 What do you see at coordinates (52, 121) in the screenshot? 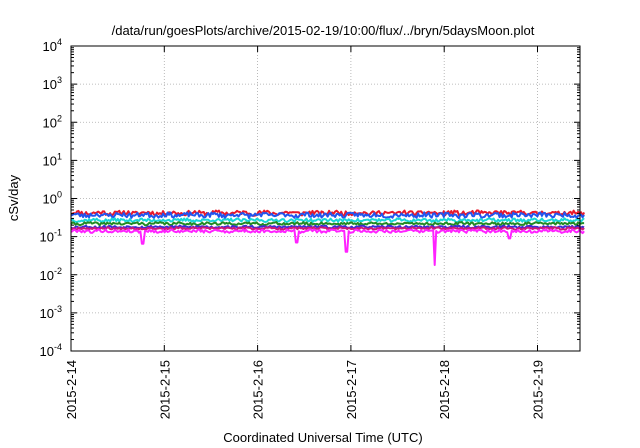
I see `y-tick-label: 10²` at bounding box center [52, 121].